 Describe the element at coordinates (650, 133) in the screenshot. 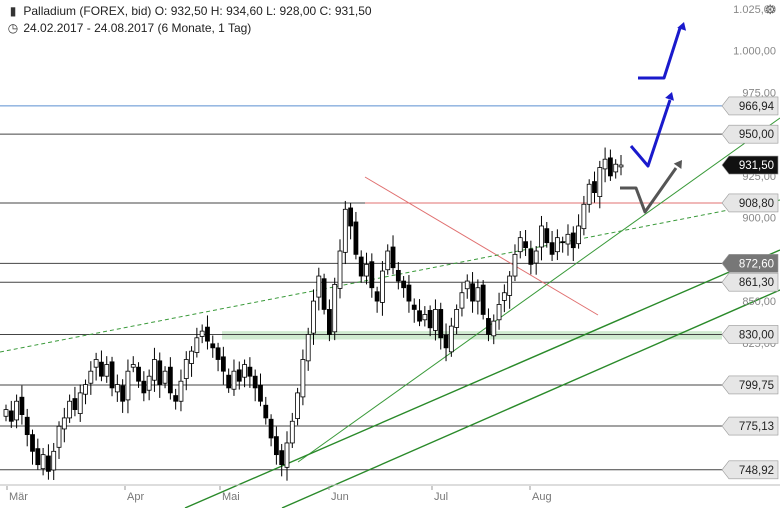

I see `blue-arrow-lower` at that location.